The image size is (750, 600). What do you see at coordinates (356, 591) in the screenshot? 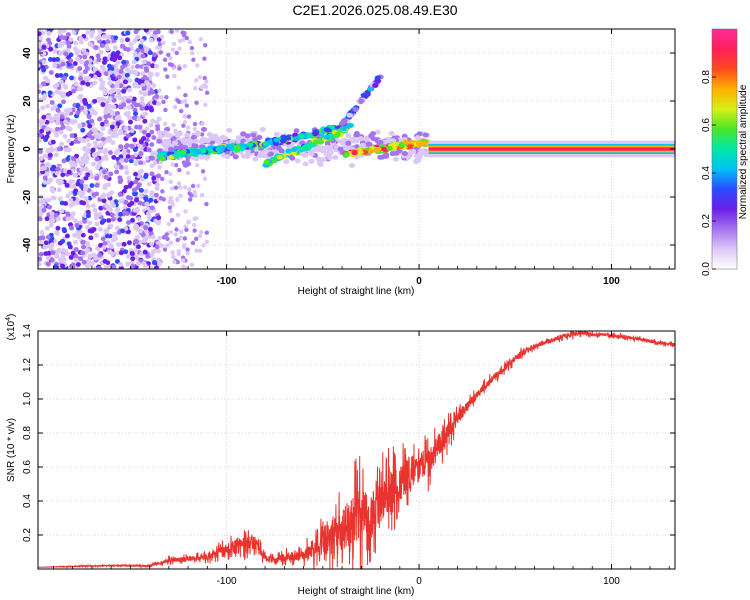
I see `snr-x-label: Height of straight line (km)` at bounding box center [356, 591].